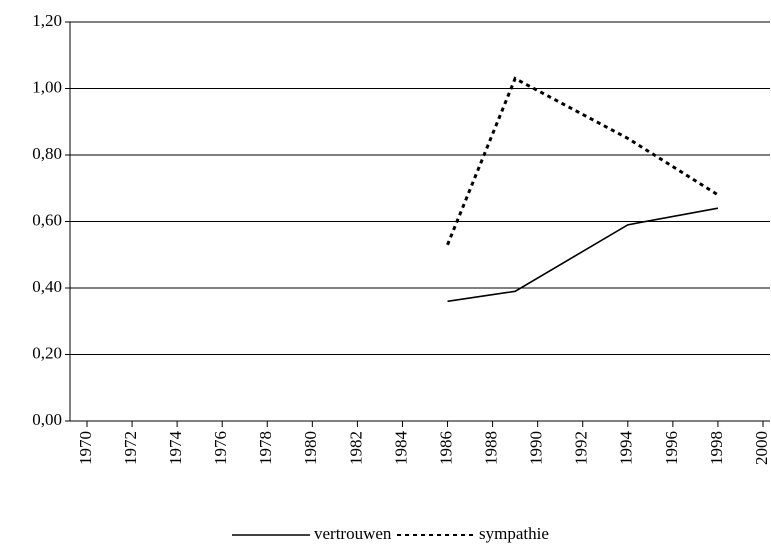 Image resolution: width=771 pixels, height=549 pixels. I want to click on x-tick-label: 1978, so click(265, 448).